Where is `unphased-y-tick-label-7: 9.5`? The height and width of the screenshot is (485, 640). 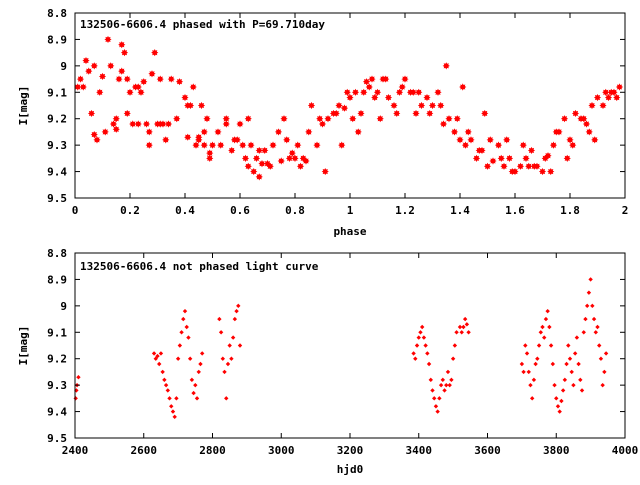 unphased-y-tick-label-7: 9.5 is located at coordinates (57, 438).